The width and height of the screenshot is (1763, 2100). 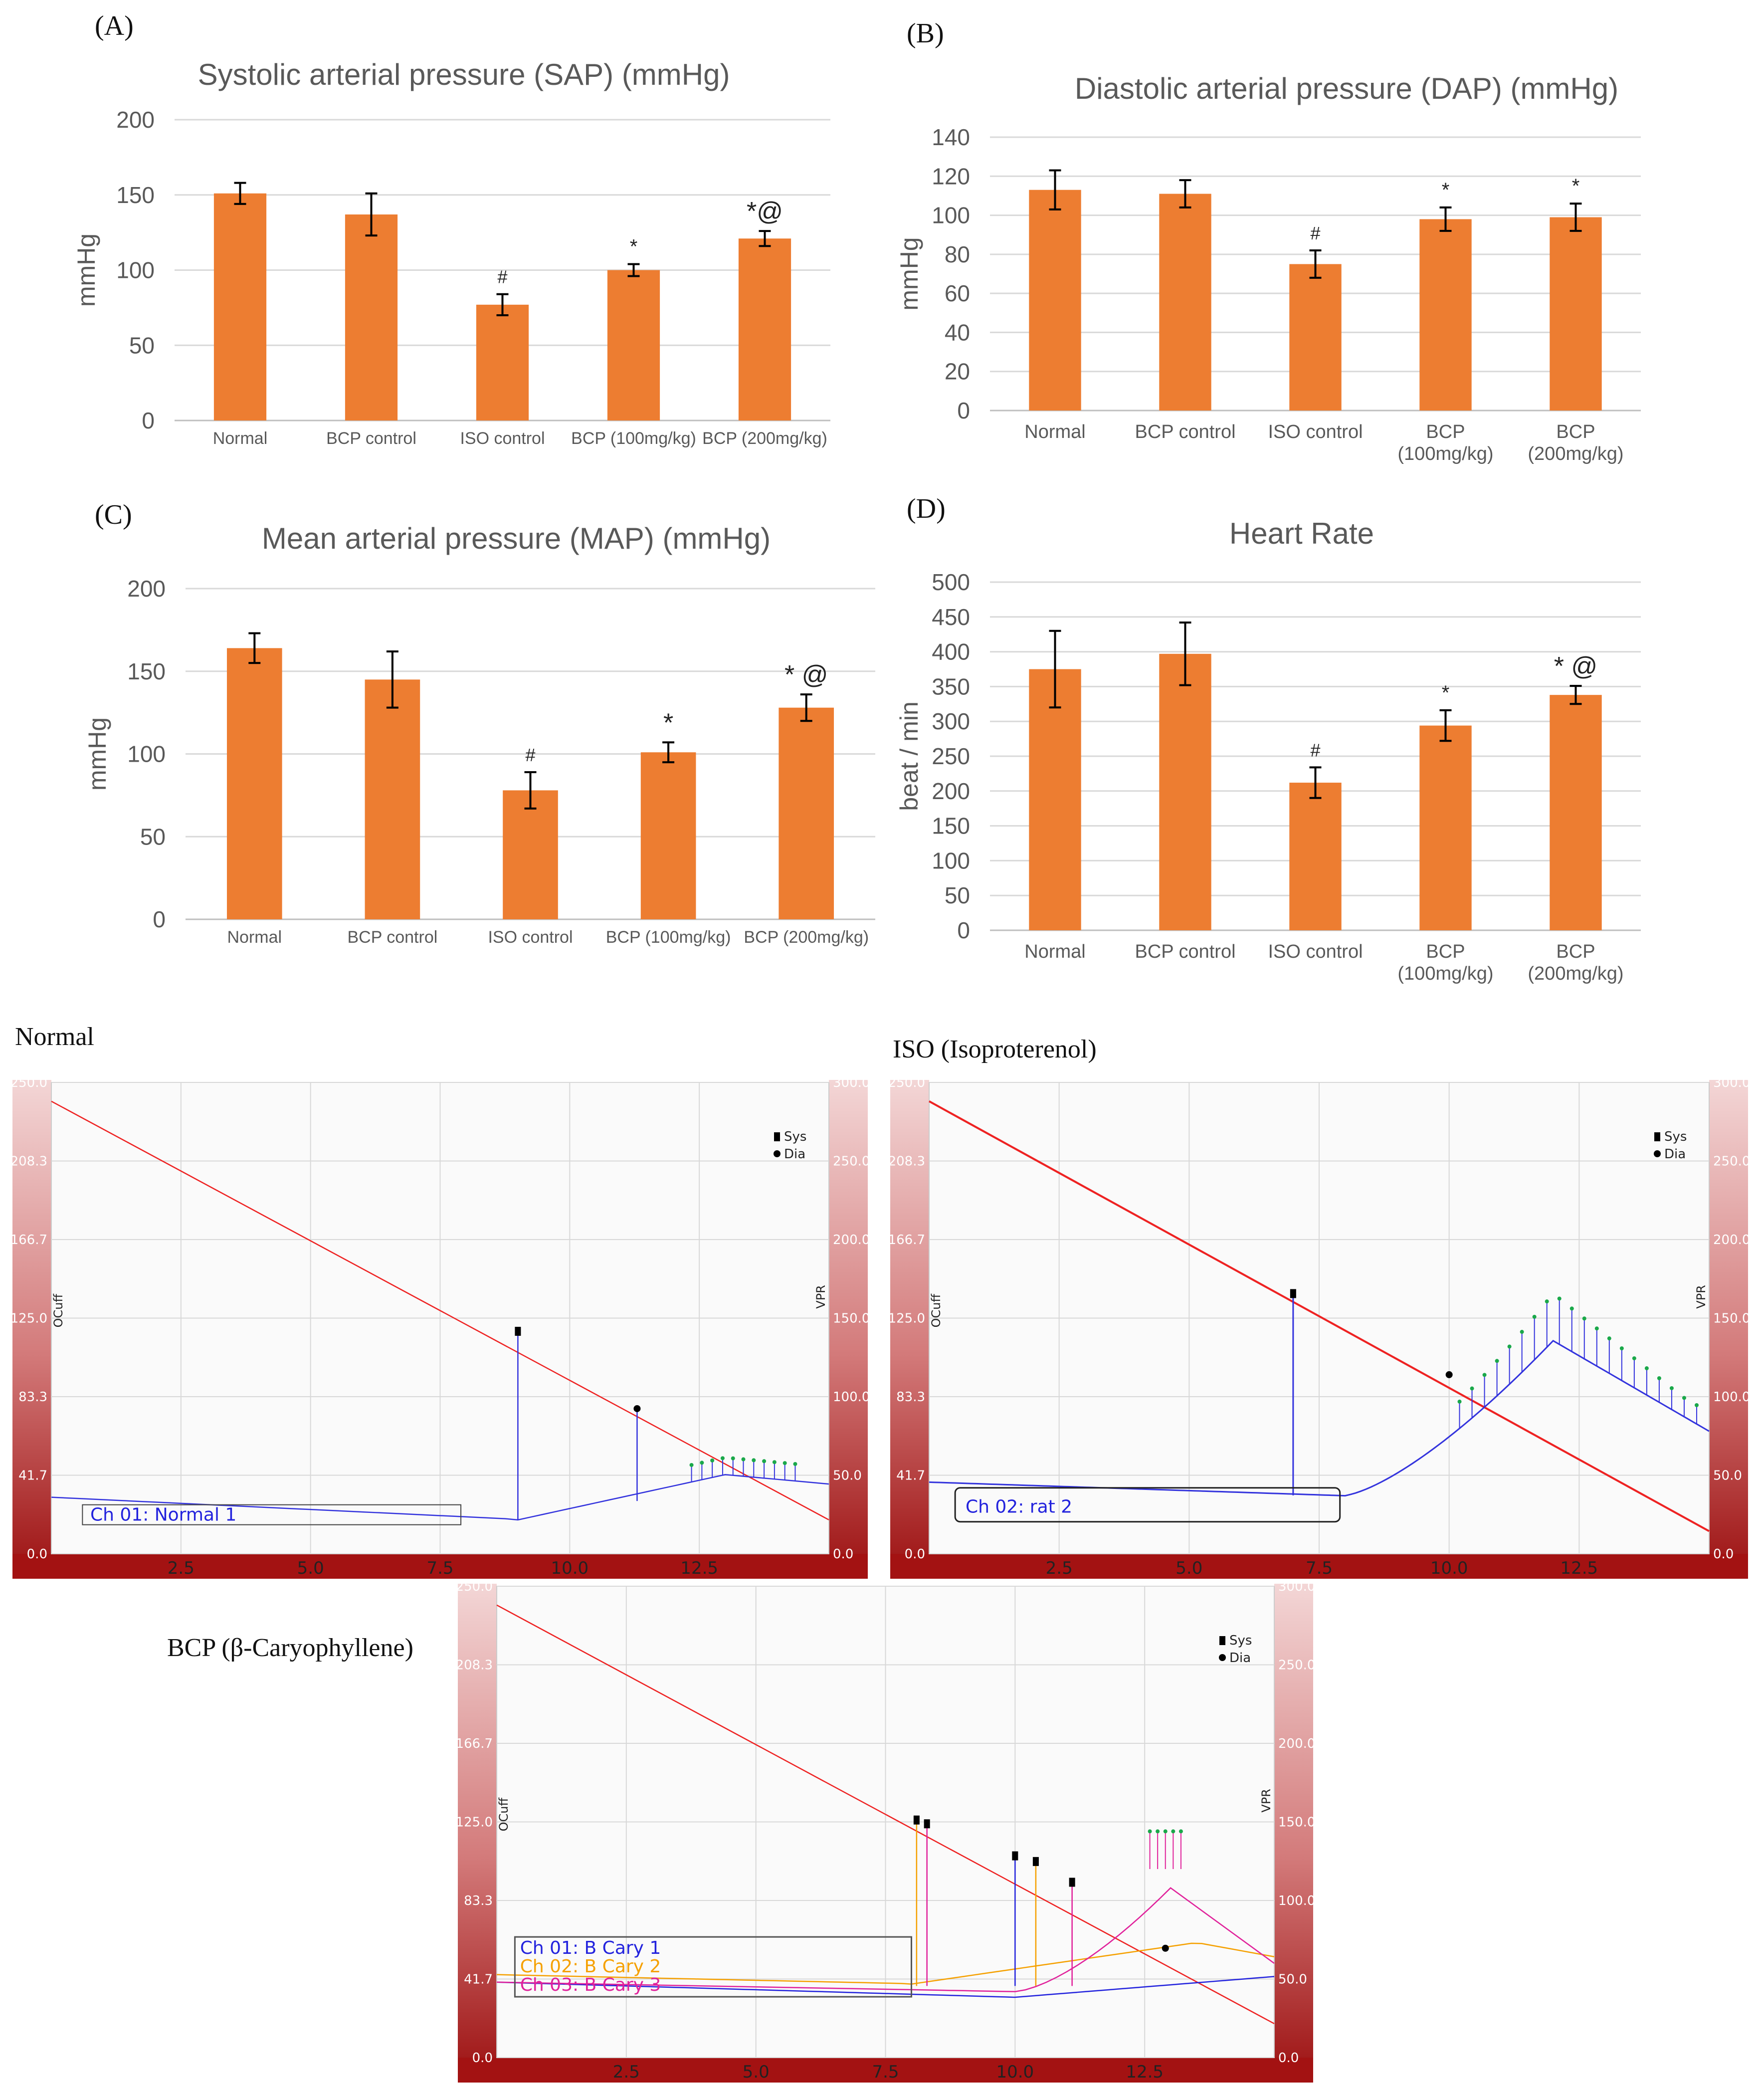 I want to click on left-tick-label: 125.0, so click(x=28, y=1318).